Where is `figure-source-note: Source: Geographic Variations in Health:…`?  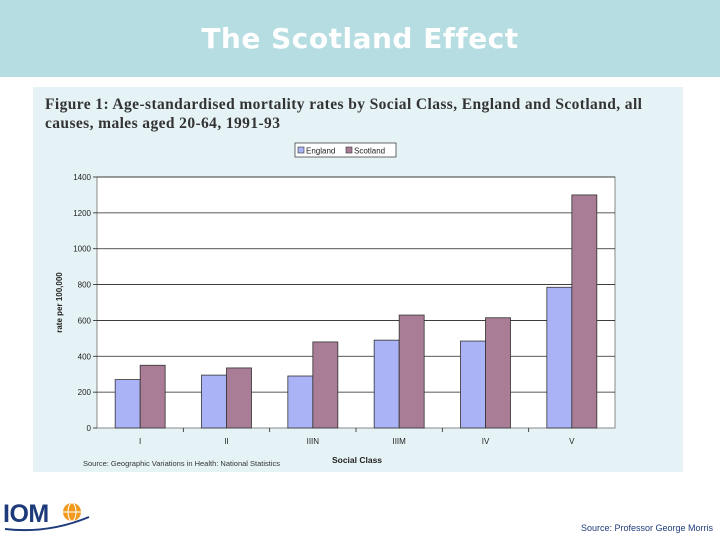 figure-source-note: Source: Geographic Variations in Health:… is located at coordinates (181, 463).